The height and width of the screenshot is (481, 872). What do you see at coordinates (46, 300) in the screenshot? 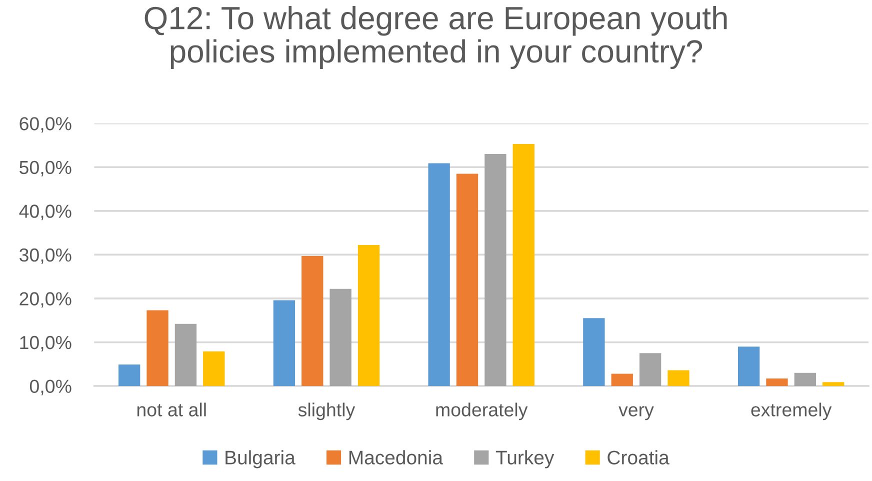
I see `y-tick-label: 20,0%` at bounding box center [46, 300].